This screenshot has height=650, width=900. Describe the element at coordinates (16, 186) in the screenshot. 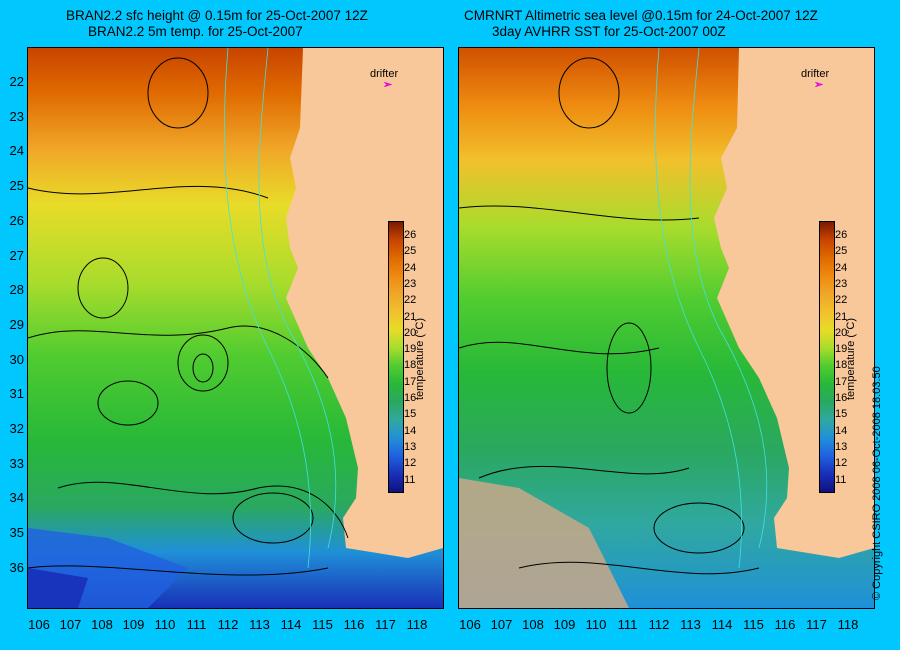

I see `latitude-label: 25` at that location.